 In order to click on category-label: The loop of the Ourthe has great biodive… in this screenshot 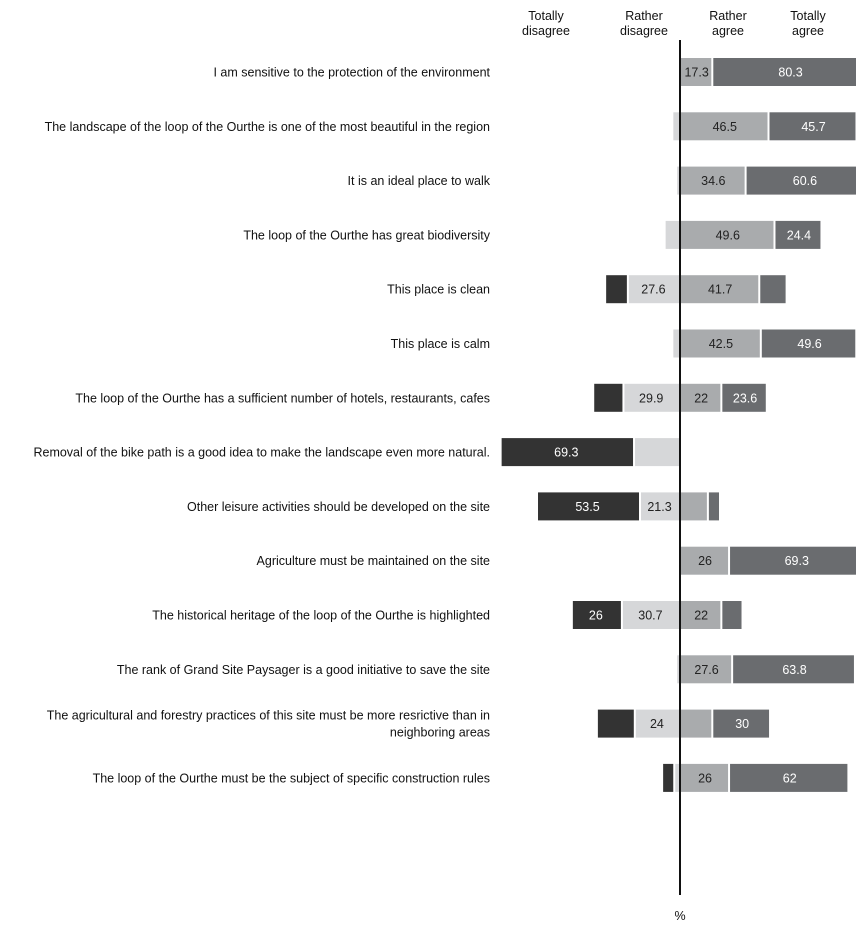, I will do `click(366, 235)`.